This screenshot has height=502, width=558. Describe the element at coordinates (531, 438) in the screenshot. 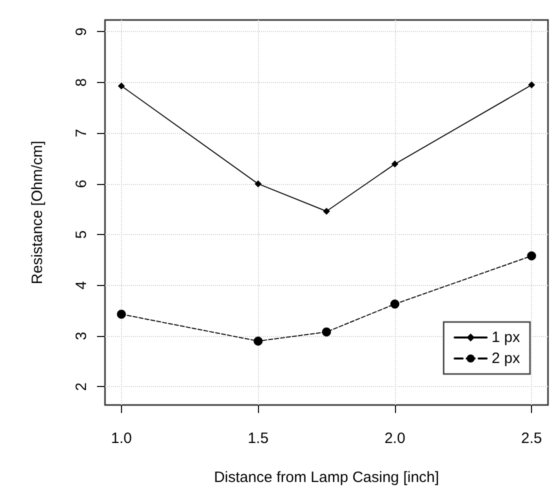

I see `x-tick-label: 2.5` at that location.